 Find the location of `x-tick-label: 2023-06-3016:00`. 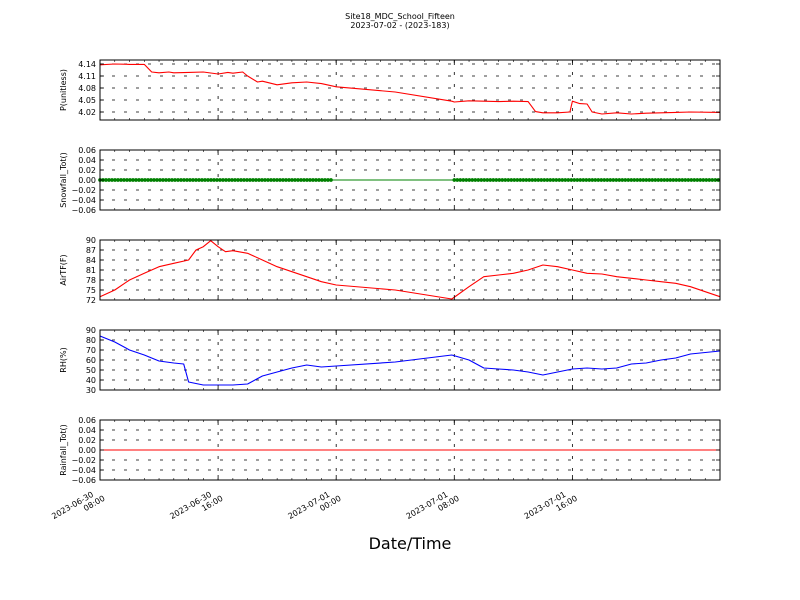

x-tick-label: 2023-06-3016:00 is located at coordinates (196, 507).